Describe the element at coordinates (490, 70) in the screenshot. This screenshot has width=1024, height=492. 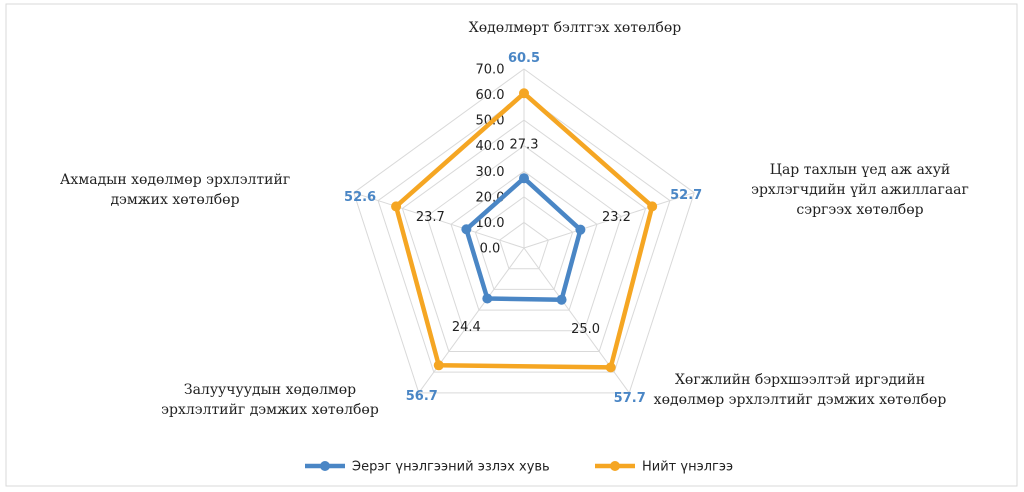
I see `r-tick-label: 70.0` at that location.